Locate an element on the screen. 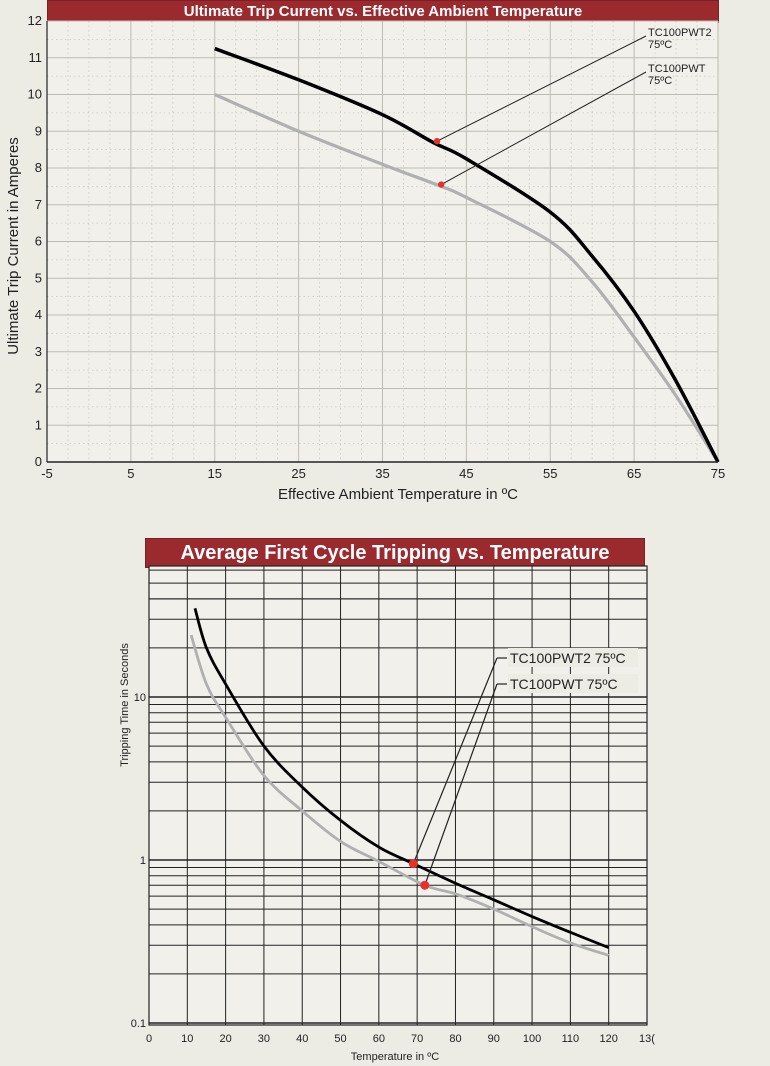 This screenshot has height=1066, width=770. annotation-label: TC100PWT is located at coordinates (677, 69).